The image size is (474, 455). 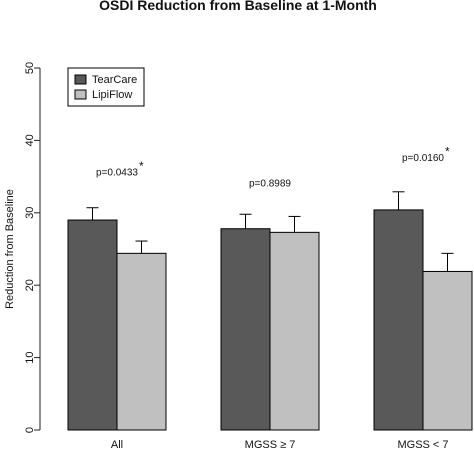 I want to click on chart-title: OSDI Reduction from Baseline at 1-Month, so click(x=238, y=6).